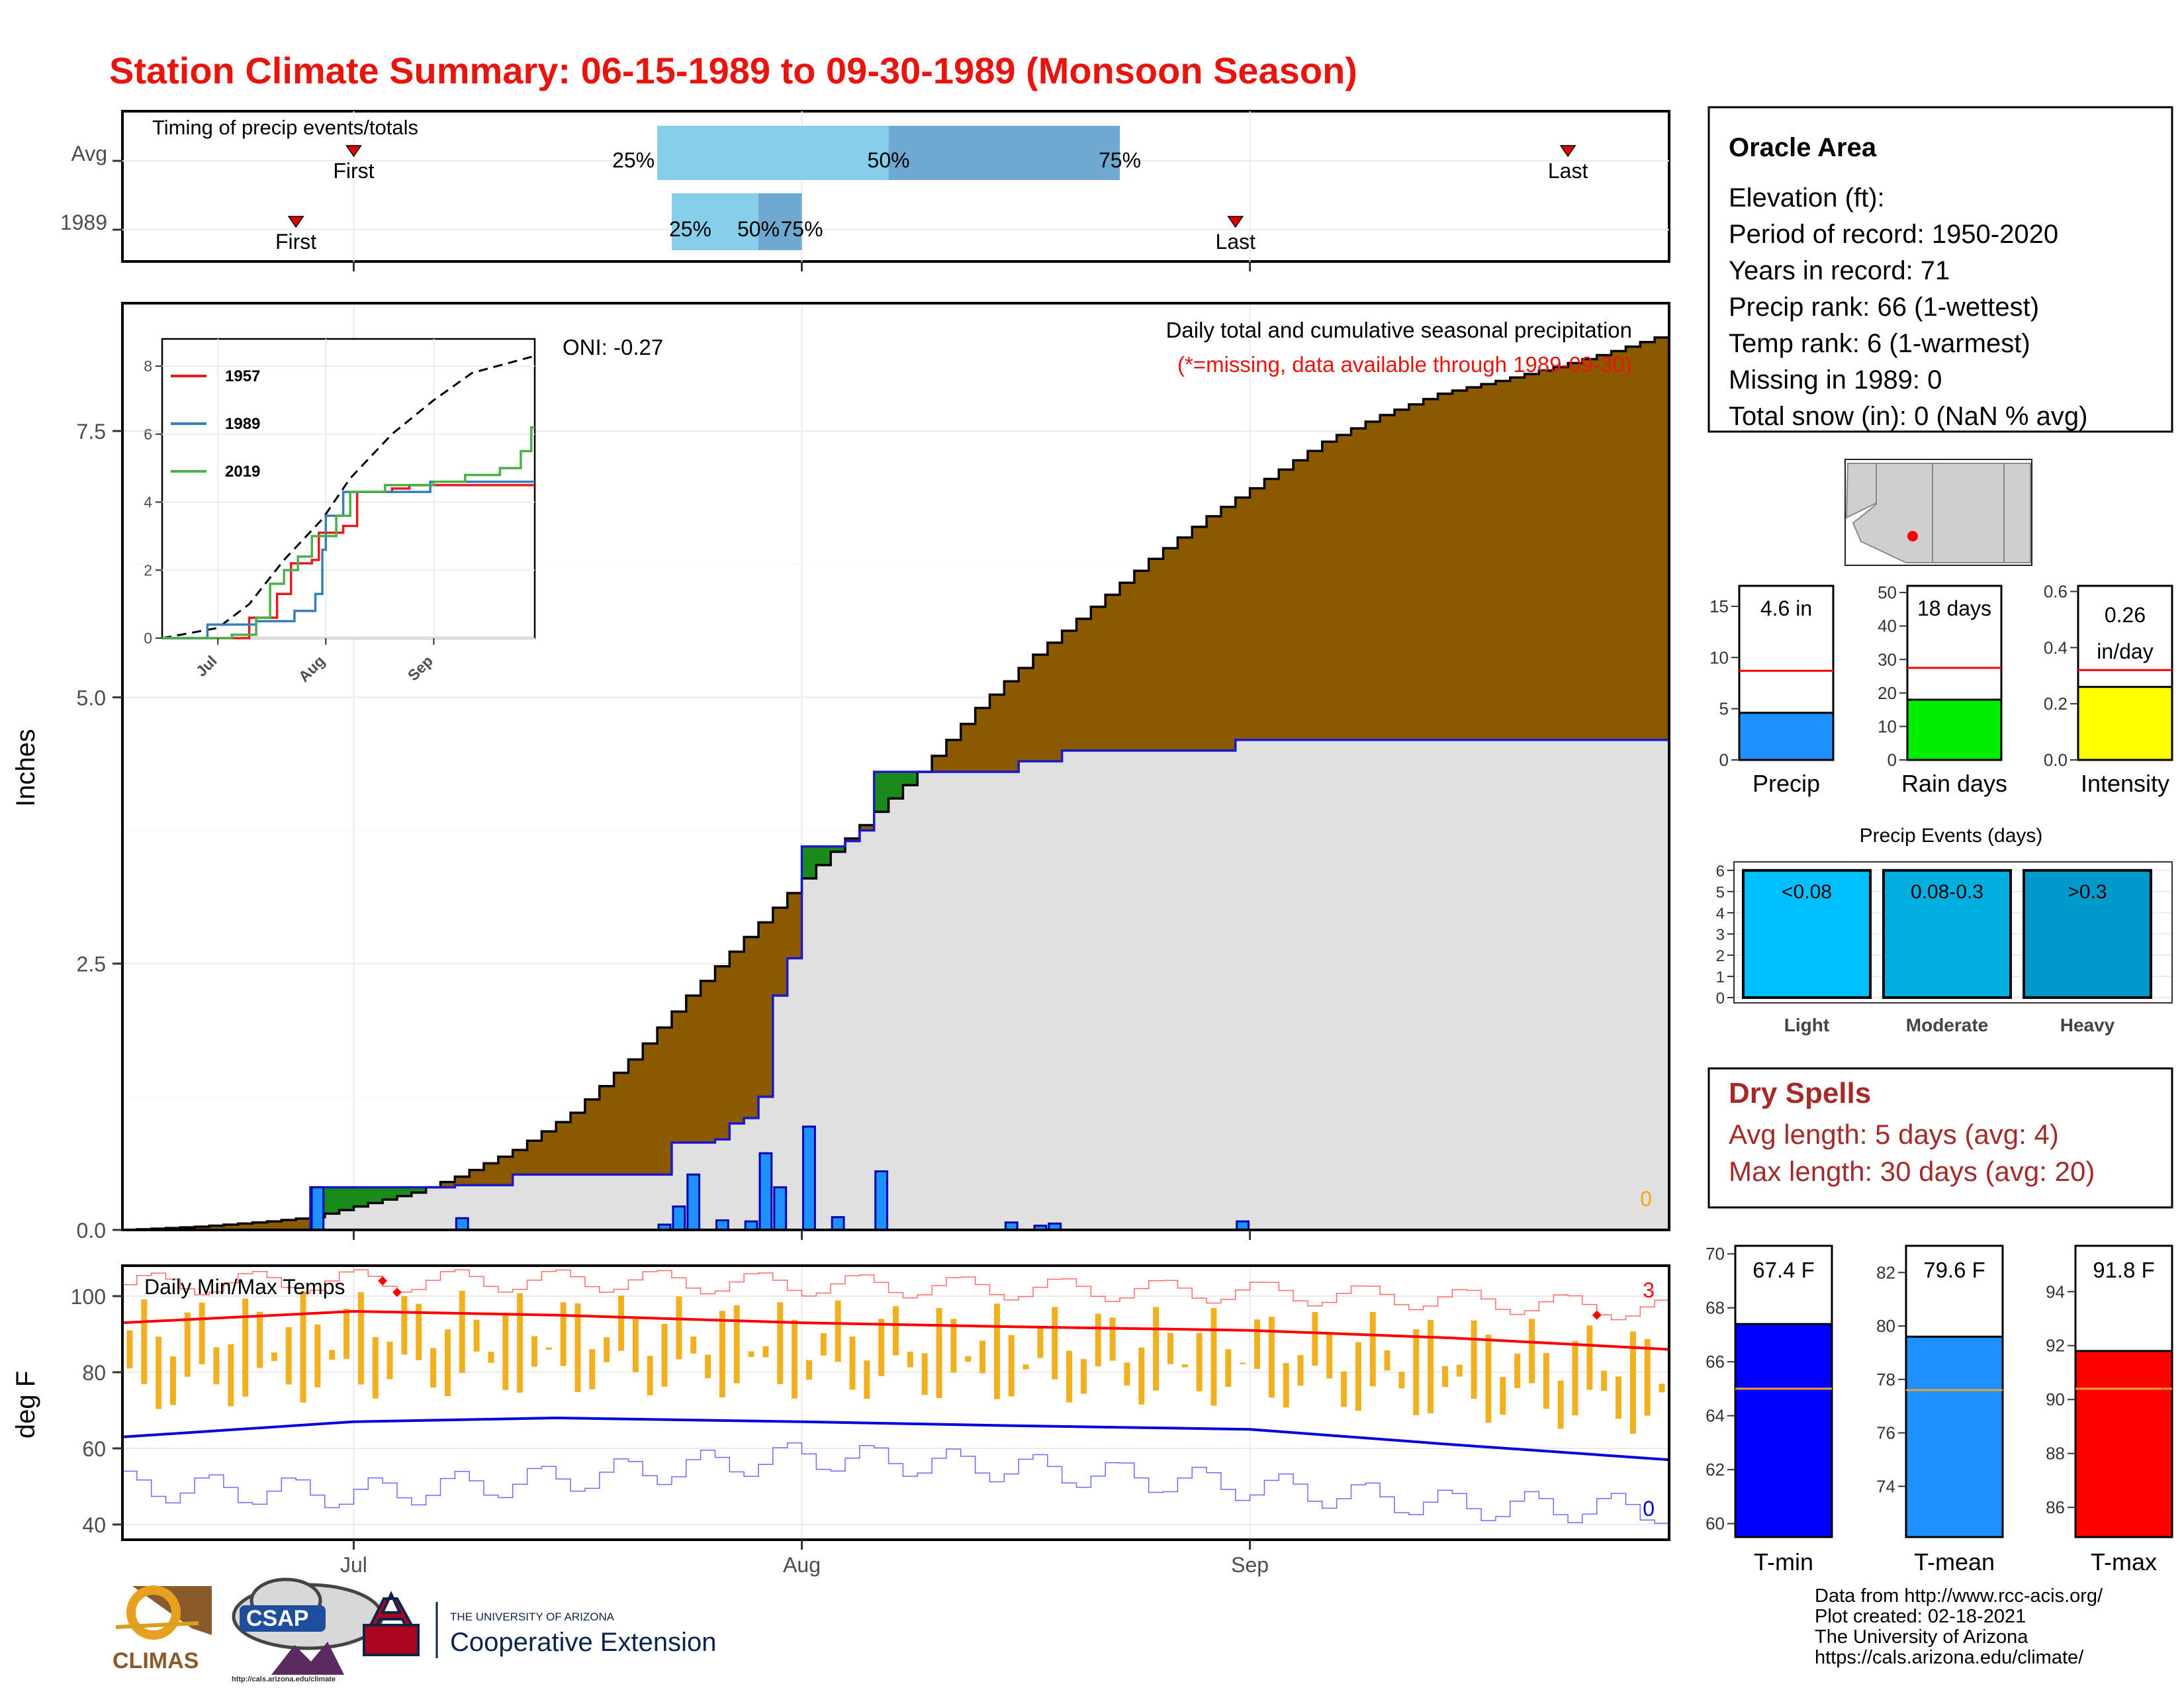 This screenshot has height=1688, width=2184. What do you see at coordinates (1949, 1657) in the screenshot?
I see `footer-line-3: https://cals.arizona.edu/climate/` at bounding box center [1949, 1657].